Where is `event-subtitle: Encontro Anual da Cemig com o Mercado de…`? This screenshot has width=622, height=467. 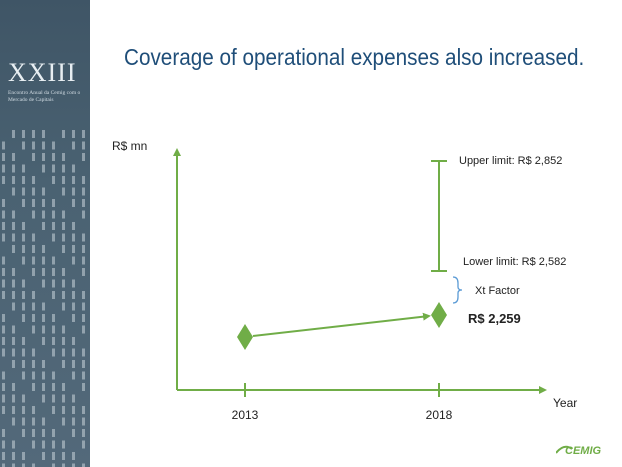 event-subtitle: Encontro Anual da Cemig com o Mercado de… is located at coordinates (44, 96).